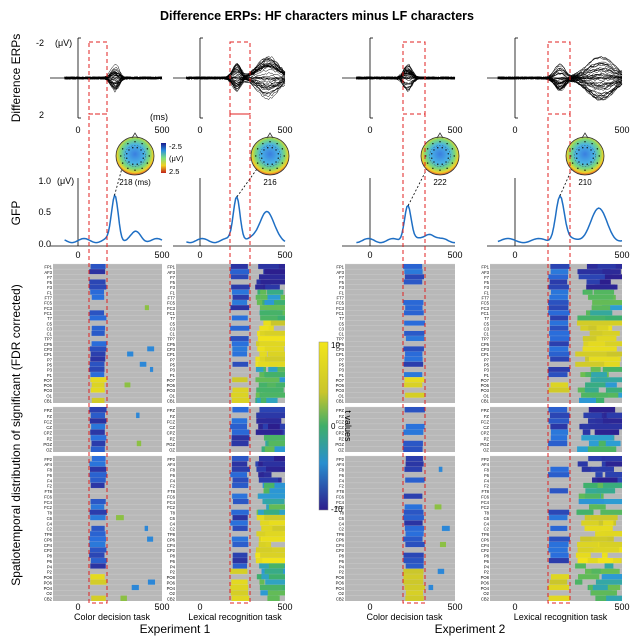 The height and width of the screenshot is (642, 634). What do you see at coordinates (48, 534) in the screenshot?
I see `channel-label: TP8` at bounding box center [48, 534].